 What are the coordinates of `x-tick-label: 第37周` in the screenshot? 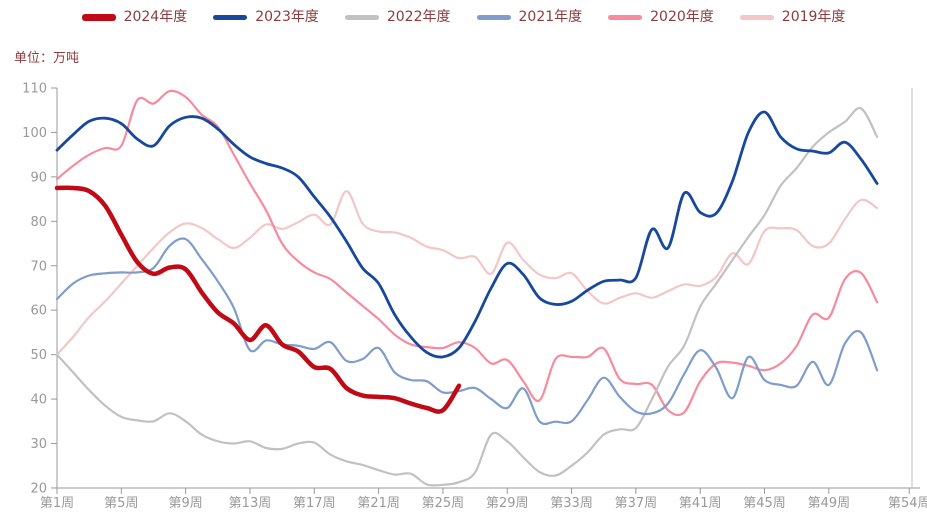 It's located at (636, 503).